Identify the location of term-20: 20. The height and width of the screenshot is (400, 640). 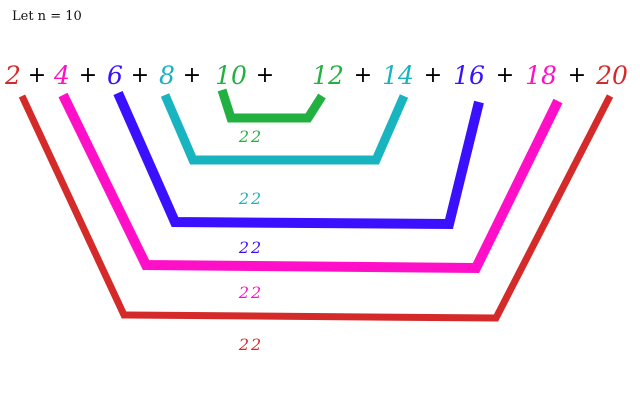
(611, 75).